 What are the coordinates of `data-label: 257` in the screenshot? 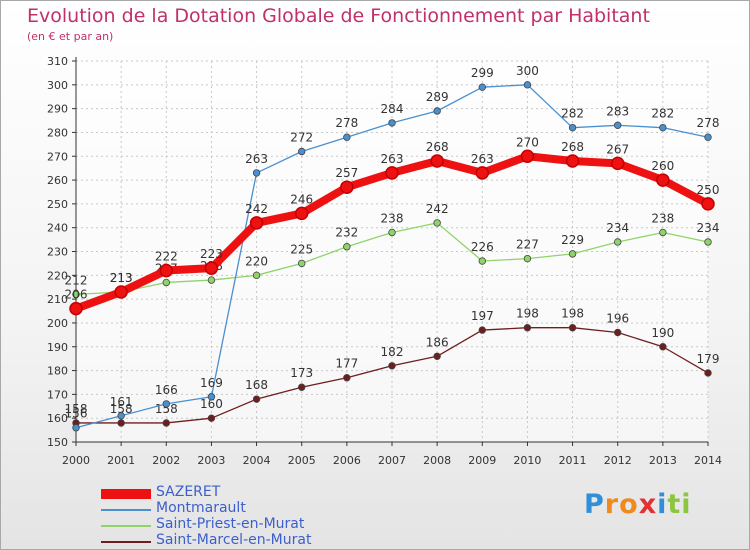 It's located at (346, 173).